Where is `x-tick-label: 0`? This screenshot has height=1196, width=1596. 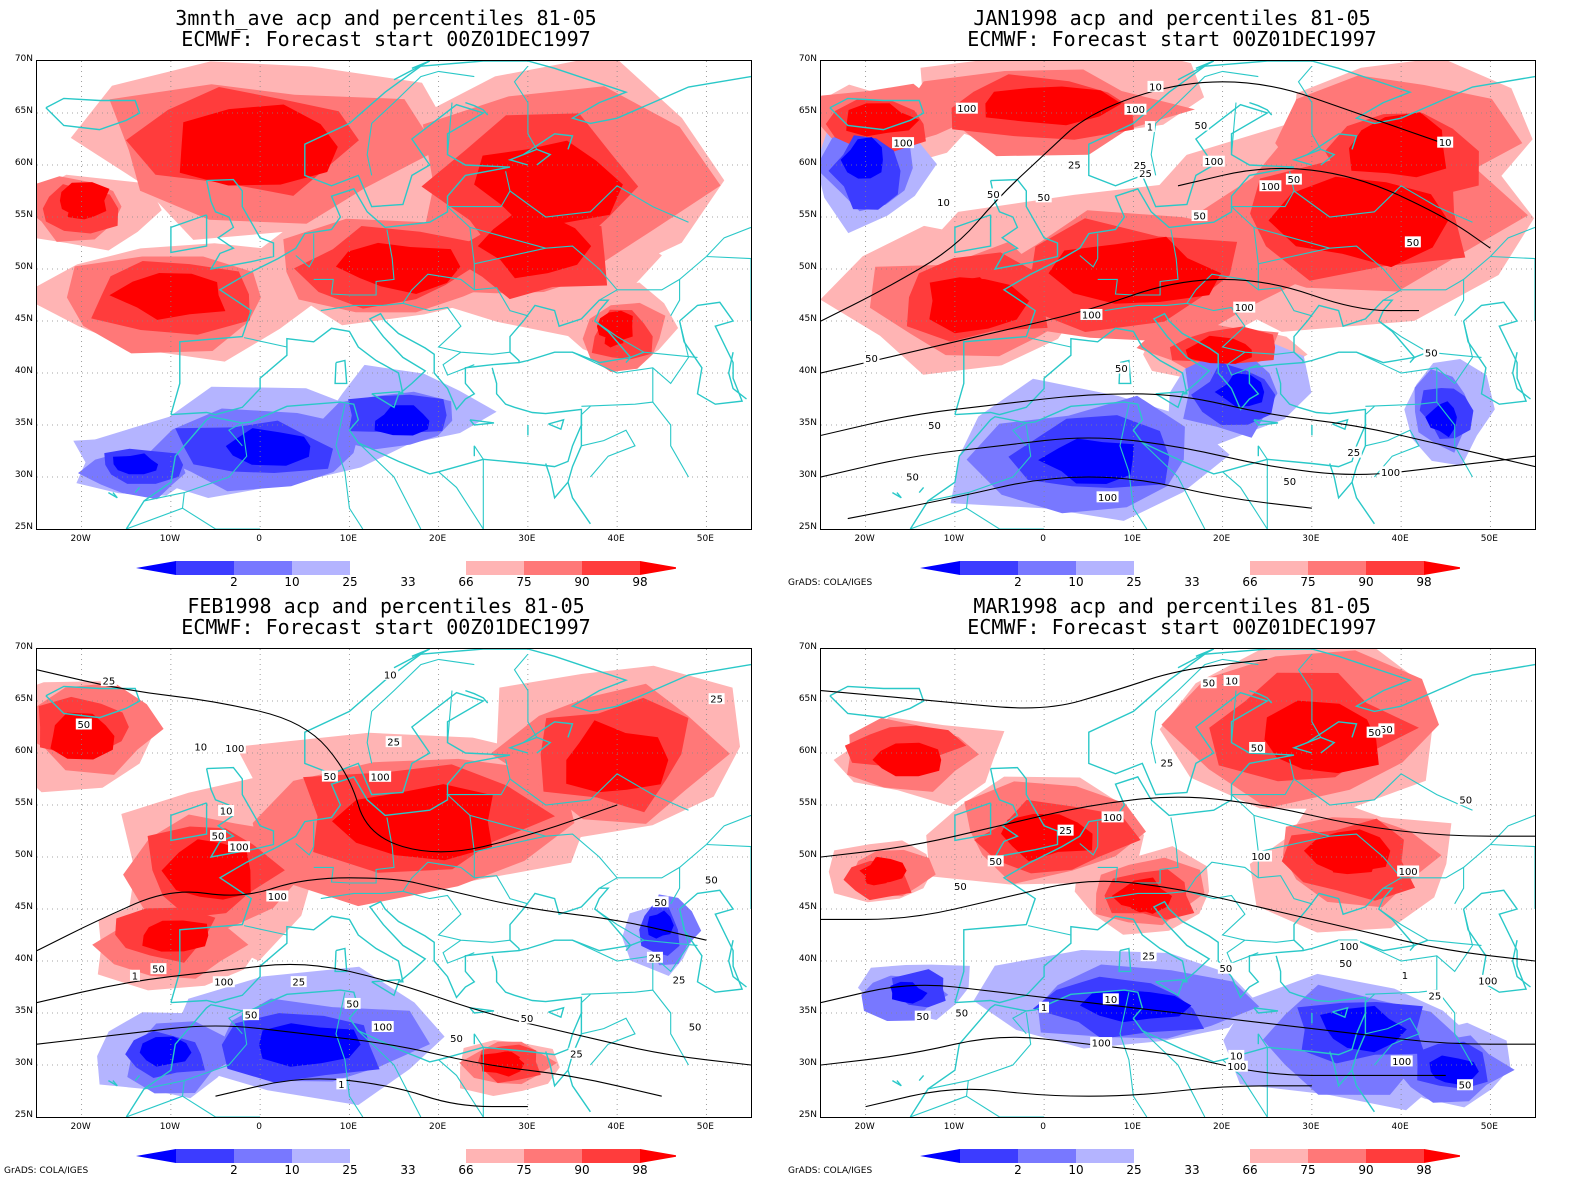 x-tick-label: 0 is located at coordinates (1043, 1127).